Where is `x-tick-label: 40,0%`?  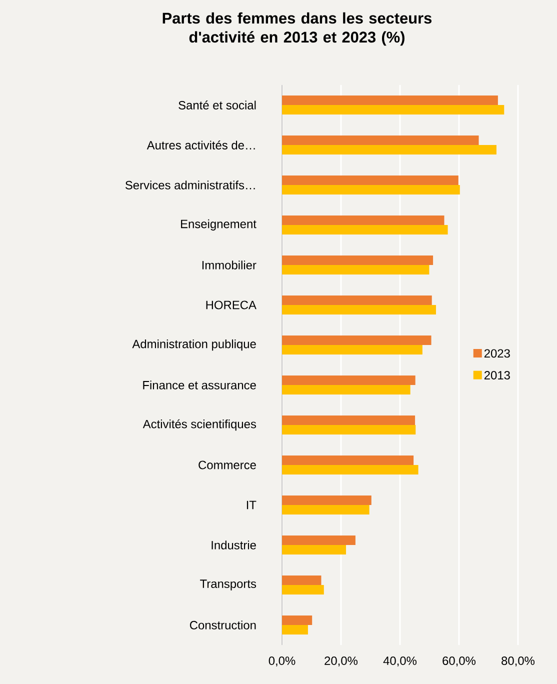
x-tick-label: 40,0% is located at coordinates (400, 661).